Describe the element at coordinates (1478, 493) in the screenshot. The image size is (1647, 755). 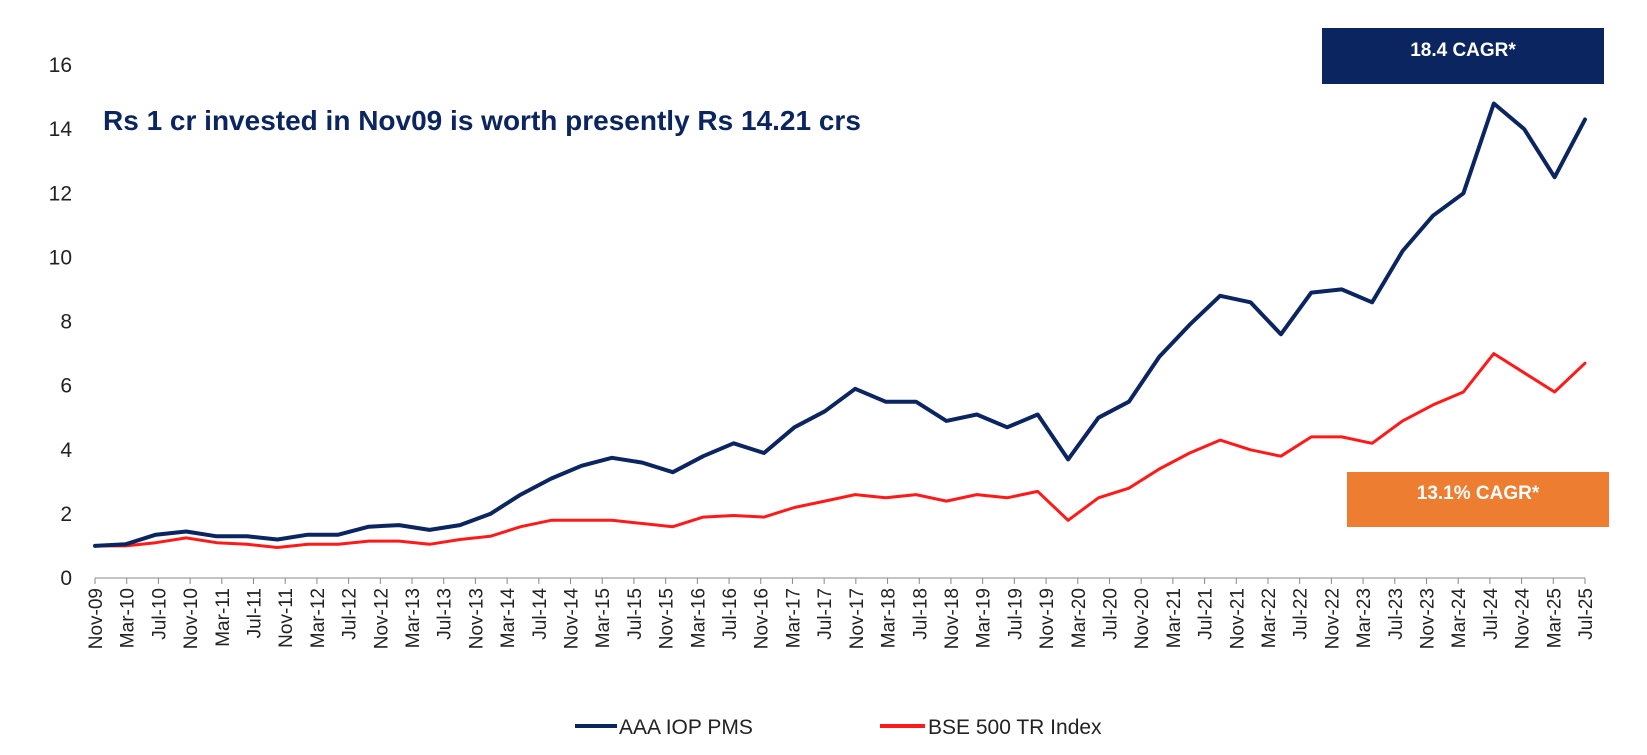
I see `cagr-label-bse: 13.1% CAGR*` at that location.